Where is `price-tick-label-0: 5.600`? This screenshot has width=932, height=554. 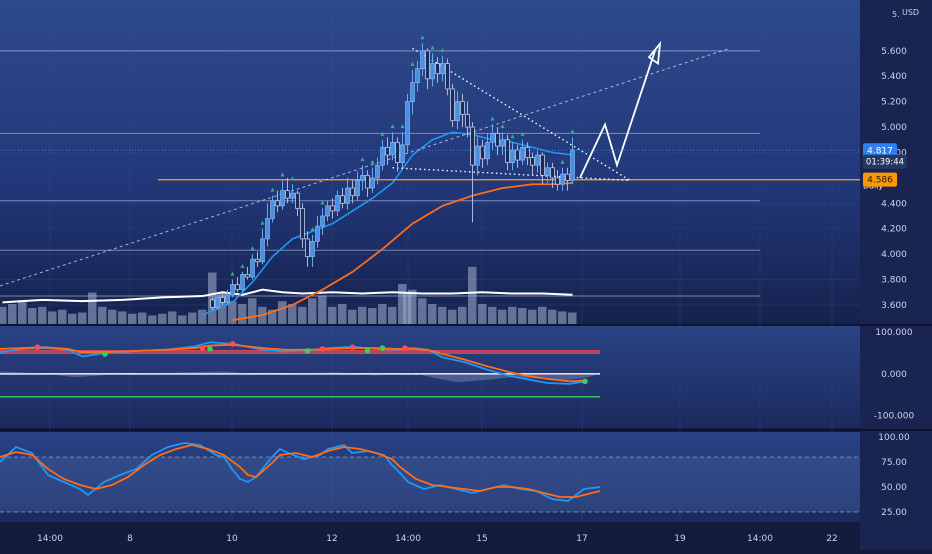 price-tick-label-0: 5.600 is located at coordinates (894, 52).